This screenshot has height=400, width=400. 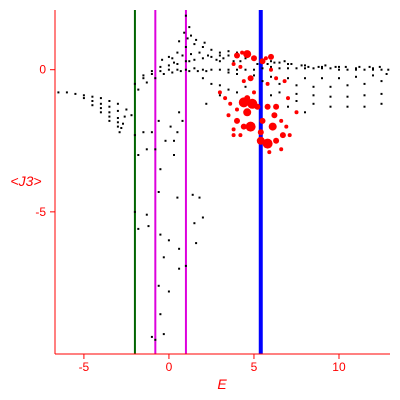 What do you see at coordinates (254, 367) in the screenshot?
I see `x-tick-label: 5` at bounding box center [254, 367].